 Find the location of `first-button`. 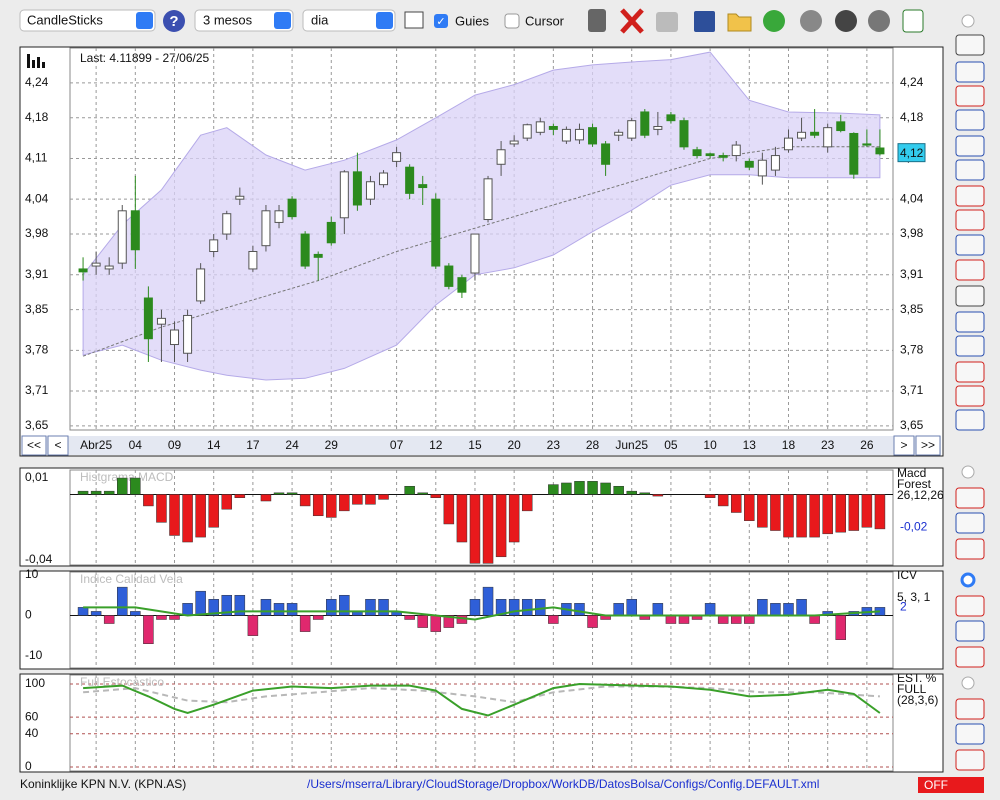

first-button is located at coordinates (34, 445).